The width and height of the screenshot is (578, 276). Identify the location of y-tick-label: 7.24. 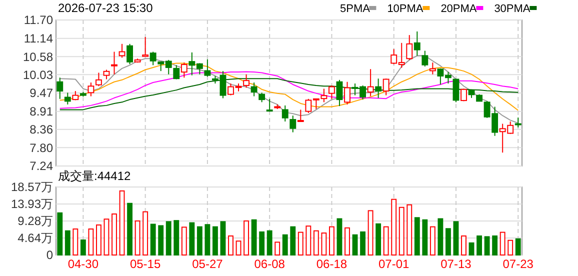
(42, 166).